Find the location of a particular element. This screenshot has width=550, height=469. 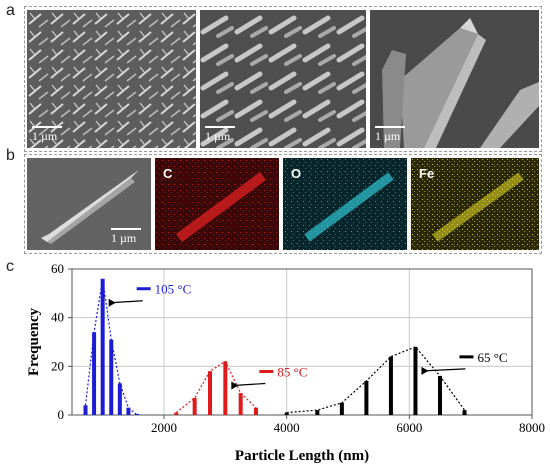

series-label: 85 °C is located at coordinates (292, 371).